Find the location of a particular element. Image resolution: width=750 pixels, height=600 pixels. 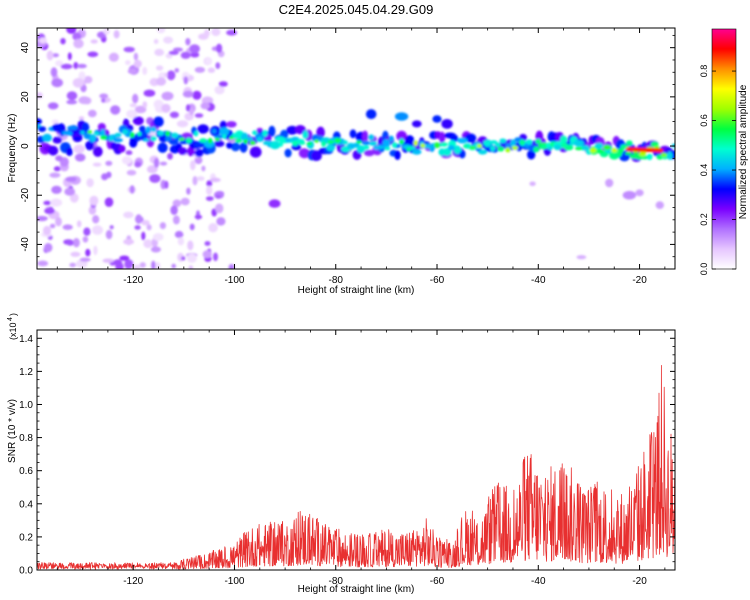

colorbar-frame is located at coordinates (724, 149).